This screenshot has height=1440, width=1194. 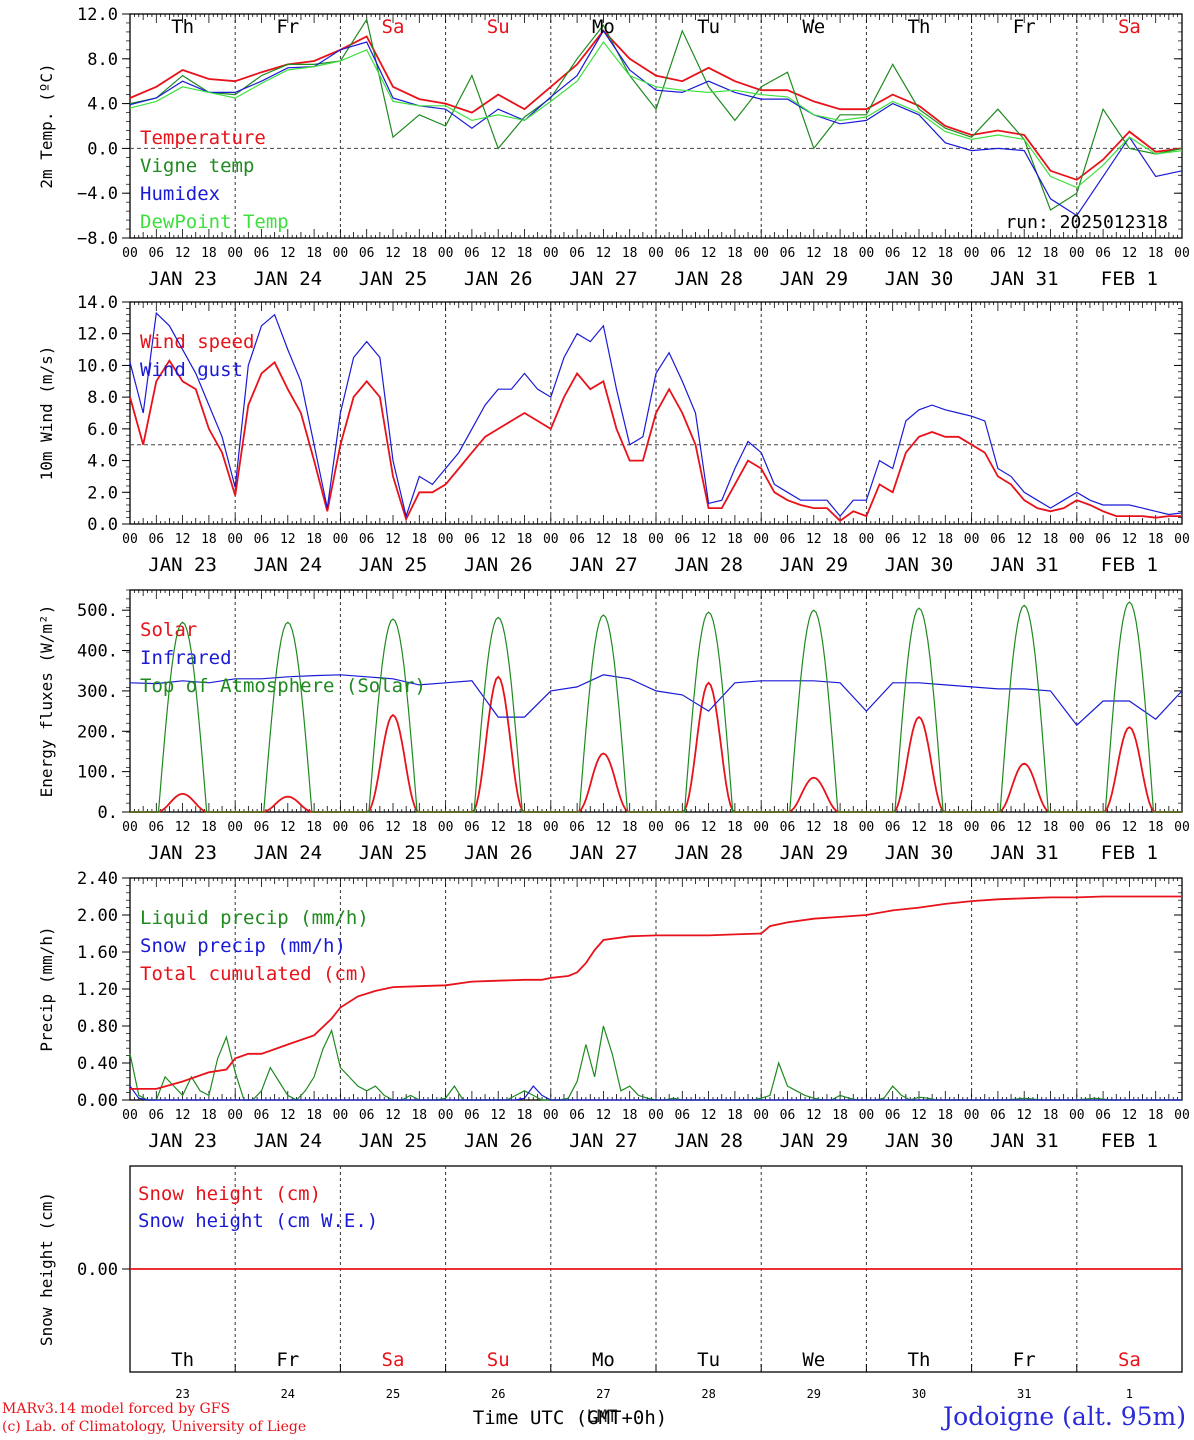 What do you see at coordinates (498, 27) in the screenshot?
I see `weekday-label: Su` at bounding box center [498, 27].